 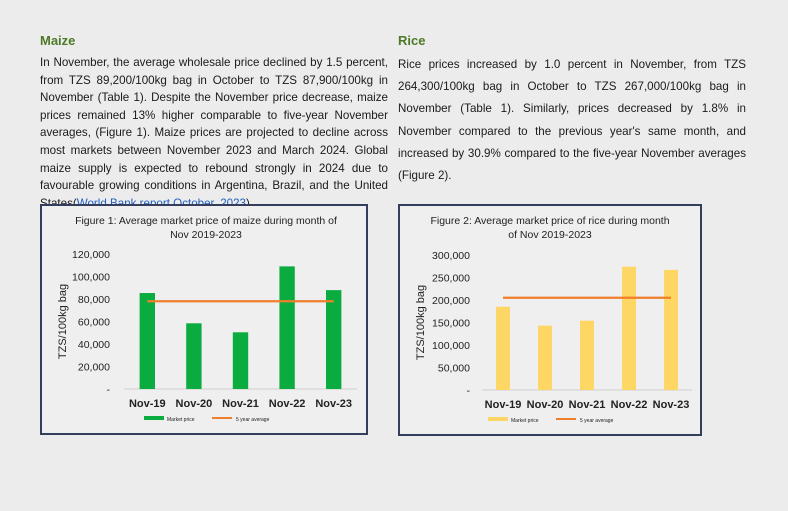 I want to click on y-tick-label: 120,000, so click(x=91, y=255).